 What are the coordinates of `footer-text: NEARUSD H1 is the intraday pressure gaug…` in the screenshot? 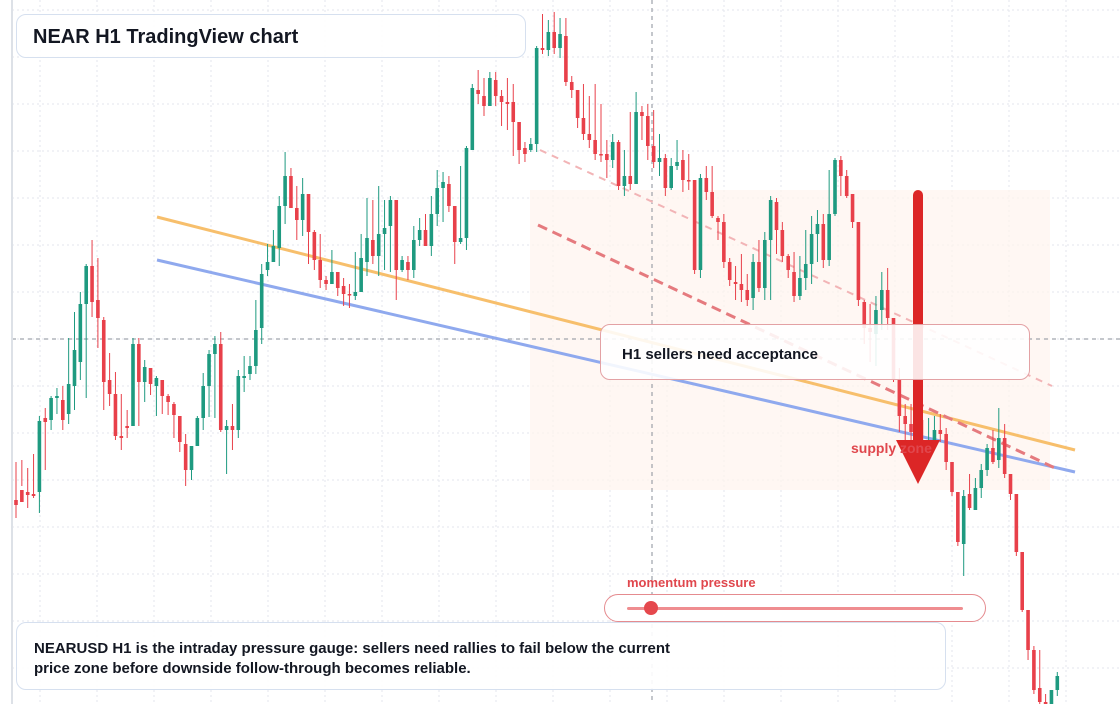 It's located at (352, 658).